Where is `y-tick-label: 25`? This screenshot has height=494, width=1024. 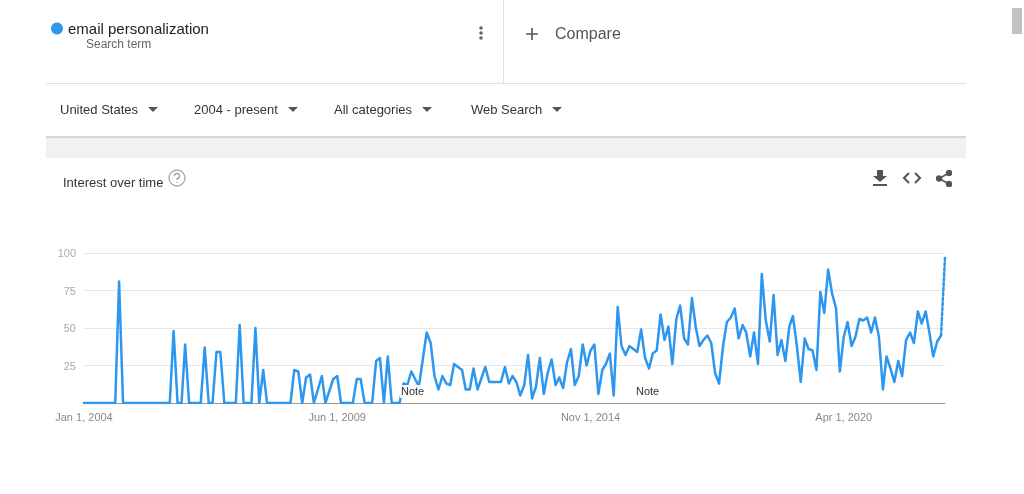 y-tick-label: 25 is located at coordinates (69, 365).